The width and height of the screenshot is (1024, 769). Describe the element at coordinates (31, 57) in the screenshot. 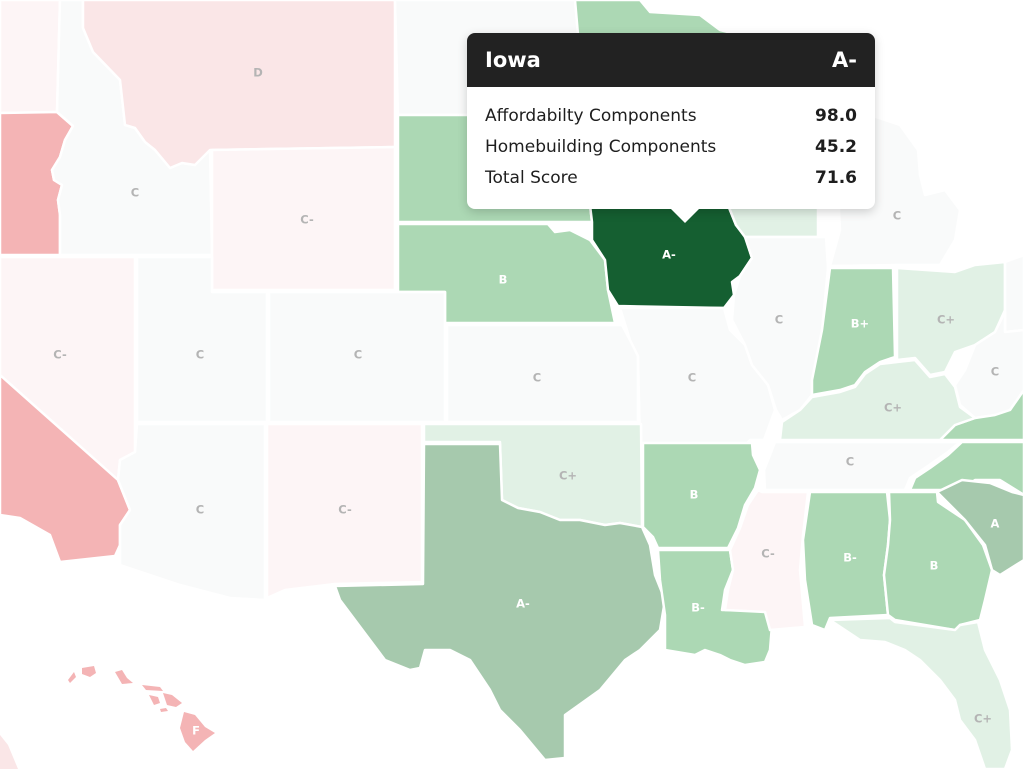

I see `state-washington` at that location.